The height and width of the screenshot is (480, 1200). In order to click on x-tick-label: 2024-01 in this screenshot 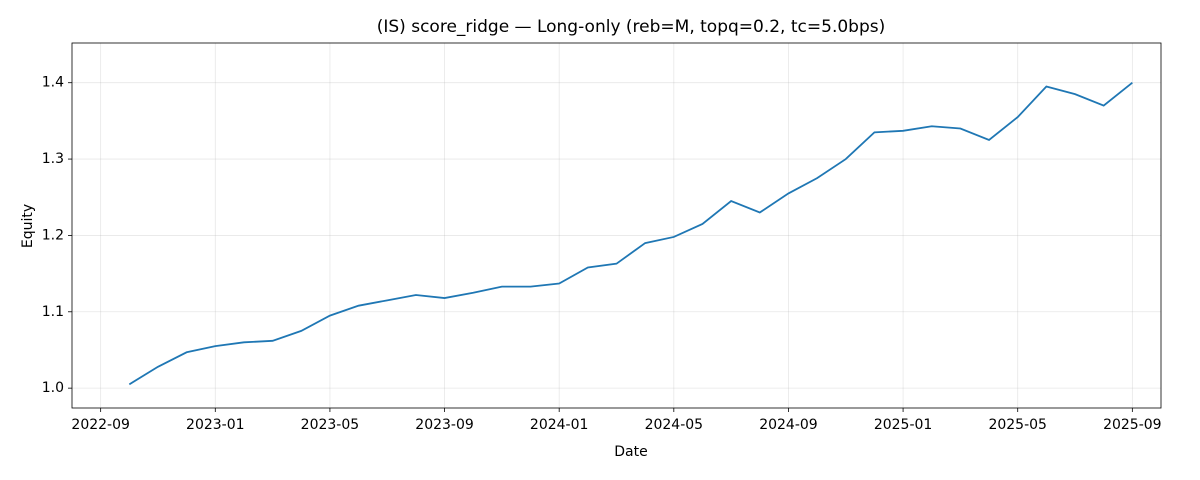, I will do `click(559, 425)`.